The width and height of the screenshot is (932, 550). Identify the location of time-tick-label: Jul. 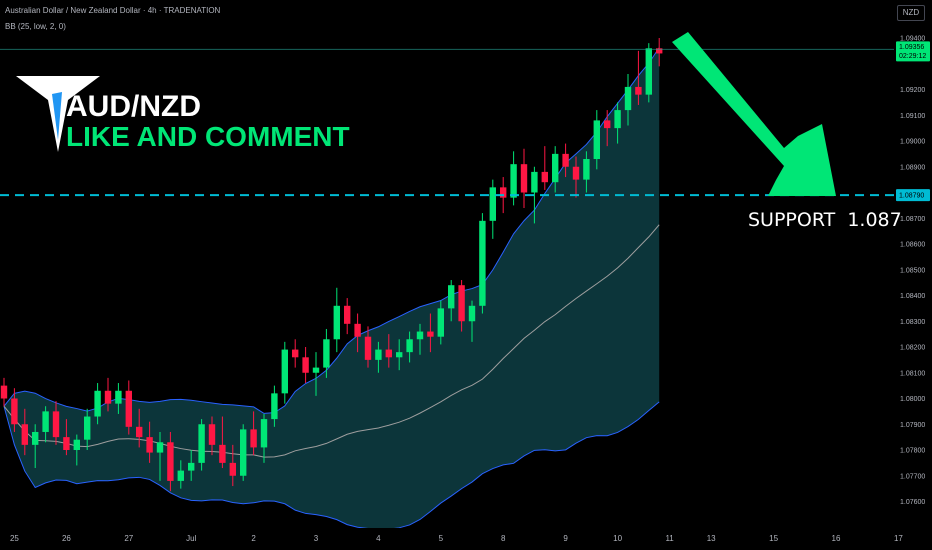
(191, 538).